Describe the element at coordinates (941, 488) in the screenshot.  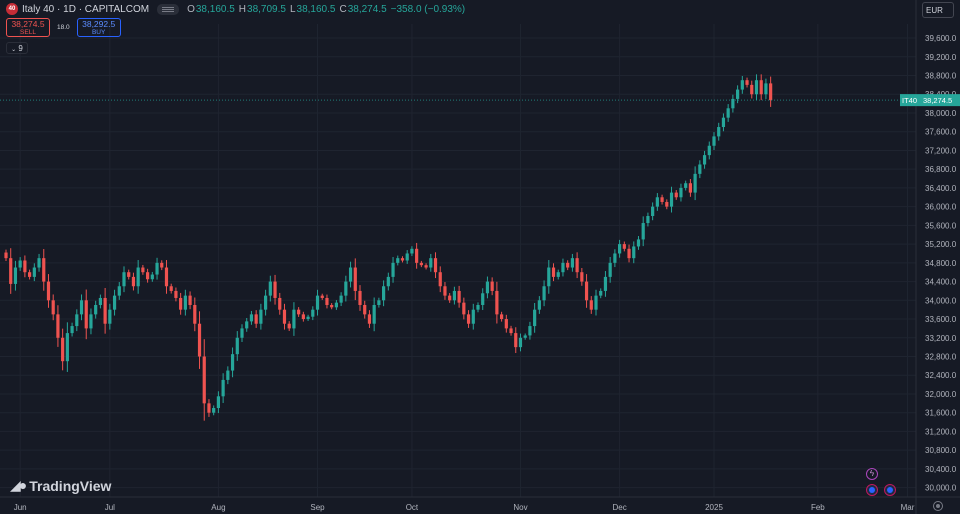
I see `y-tick-label: 30,000.0` at that location.